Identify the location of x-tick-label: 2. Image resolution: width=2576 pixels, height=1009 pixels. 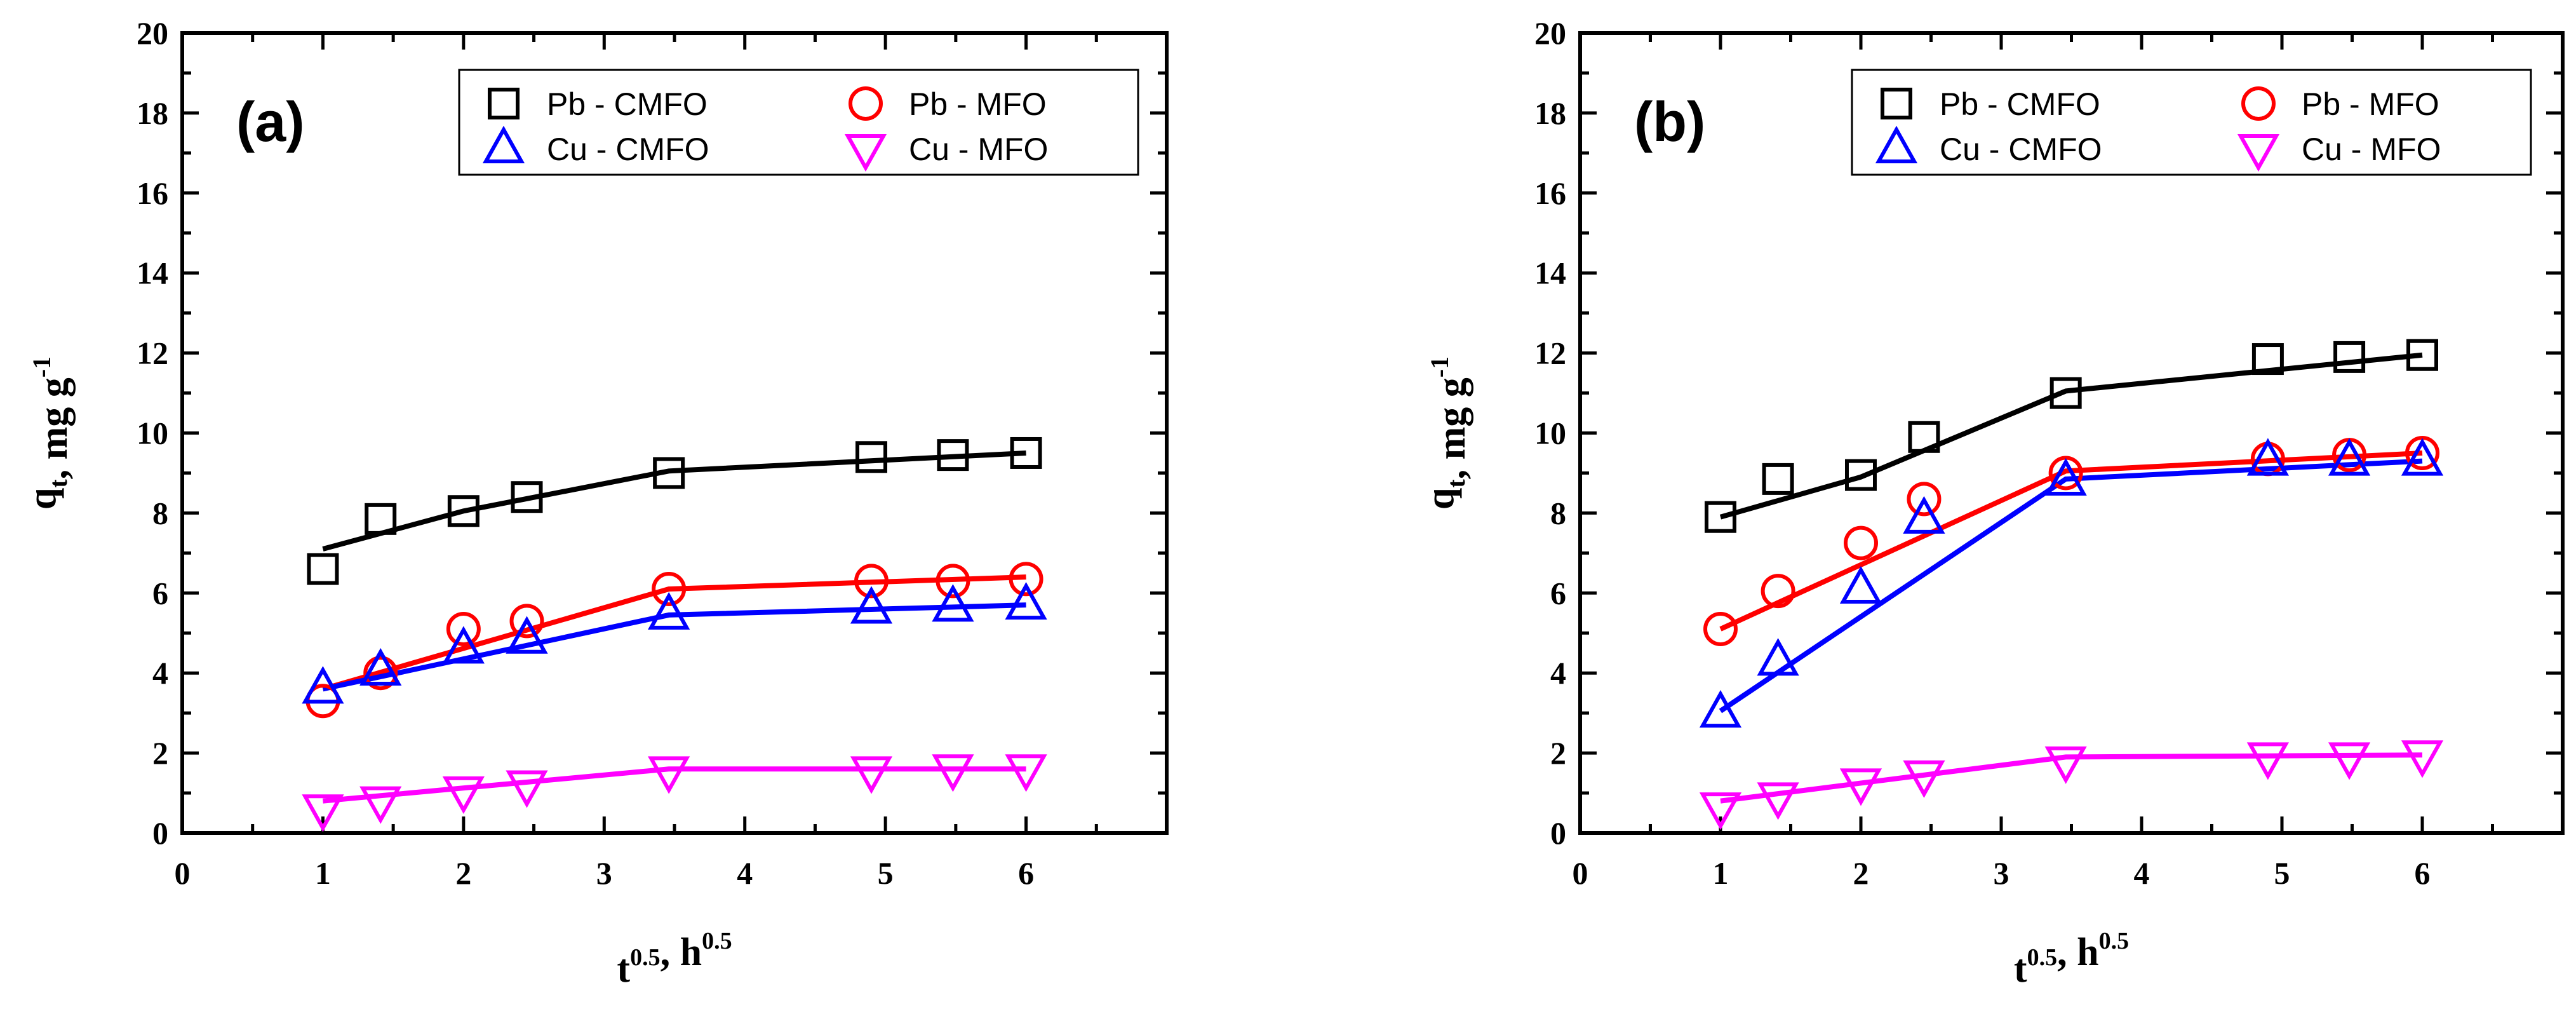
(463, 873).